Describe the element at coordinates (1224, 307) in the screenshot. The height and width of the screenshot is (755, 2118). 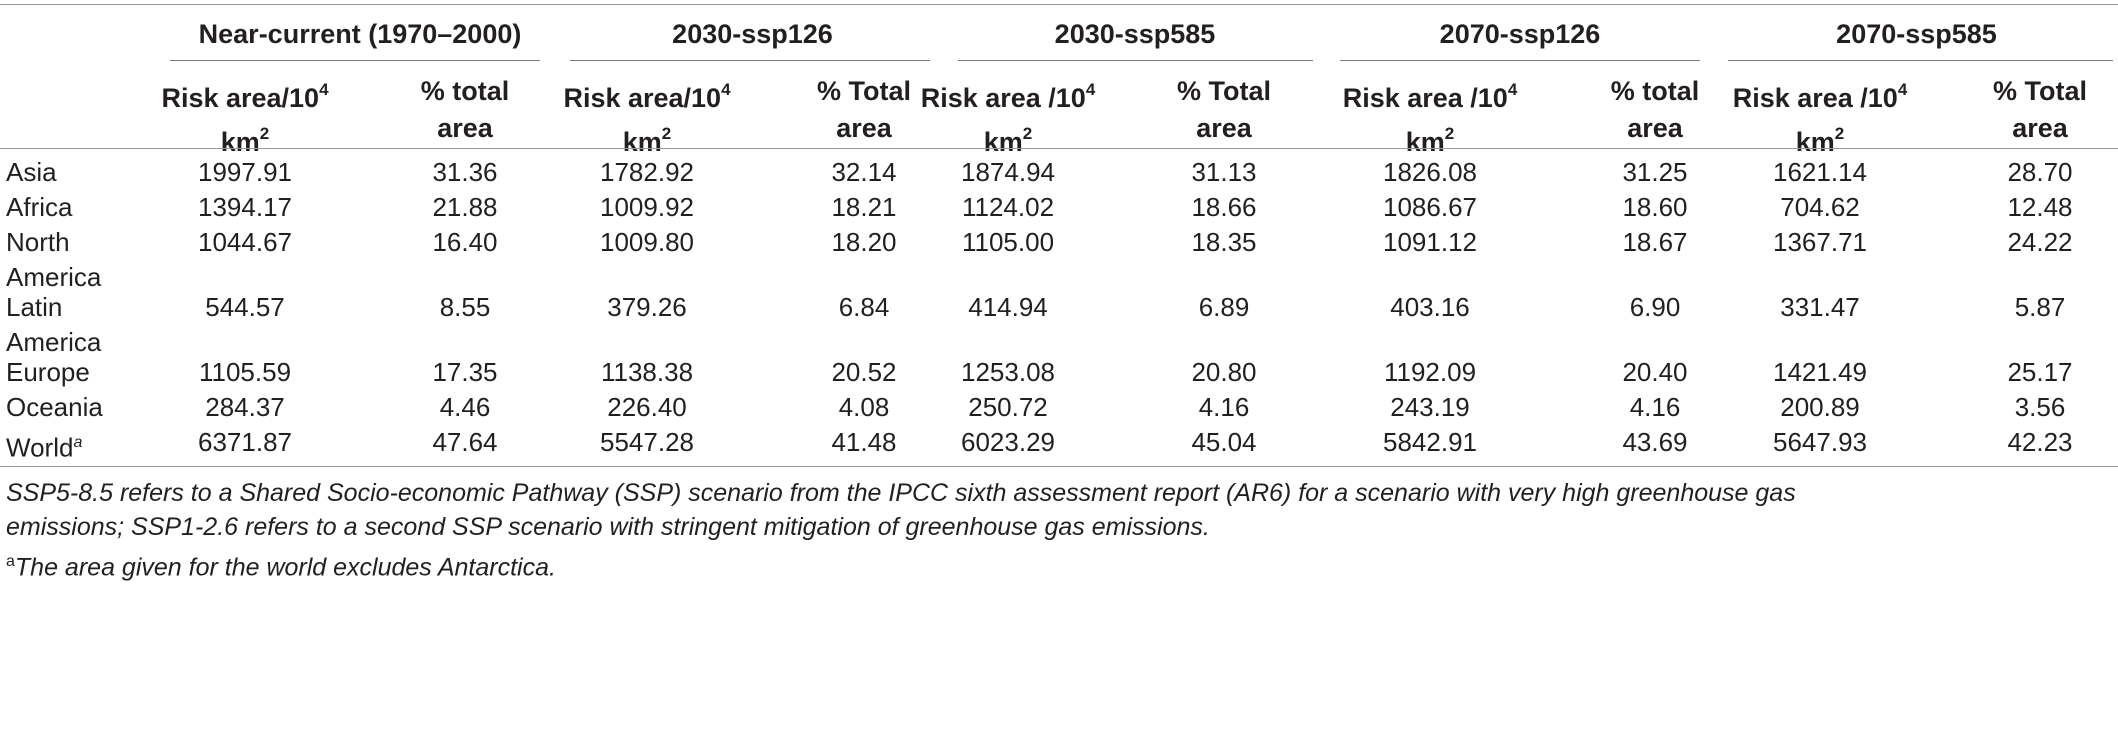
I see `cell-pct-total: 6.89` at that location.